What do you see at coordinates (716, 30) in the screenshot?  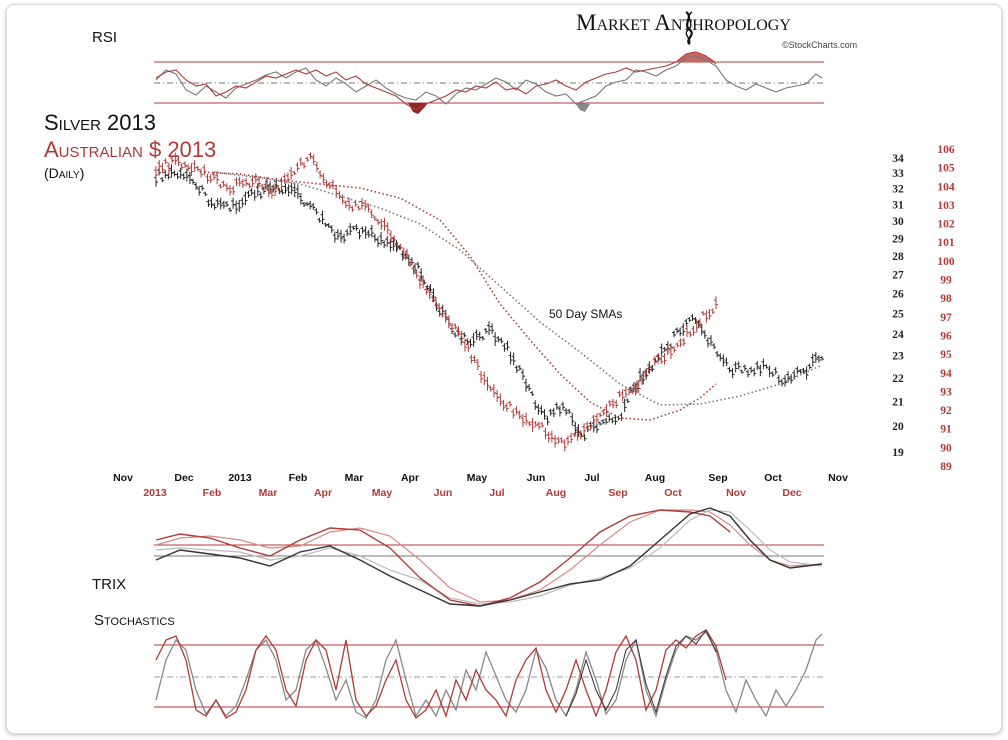 I see `brand-logo: Market Anthropology ©StockCharts.com` at bounding box center [716, 30].